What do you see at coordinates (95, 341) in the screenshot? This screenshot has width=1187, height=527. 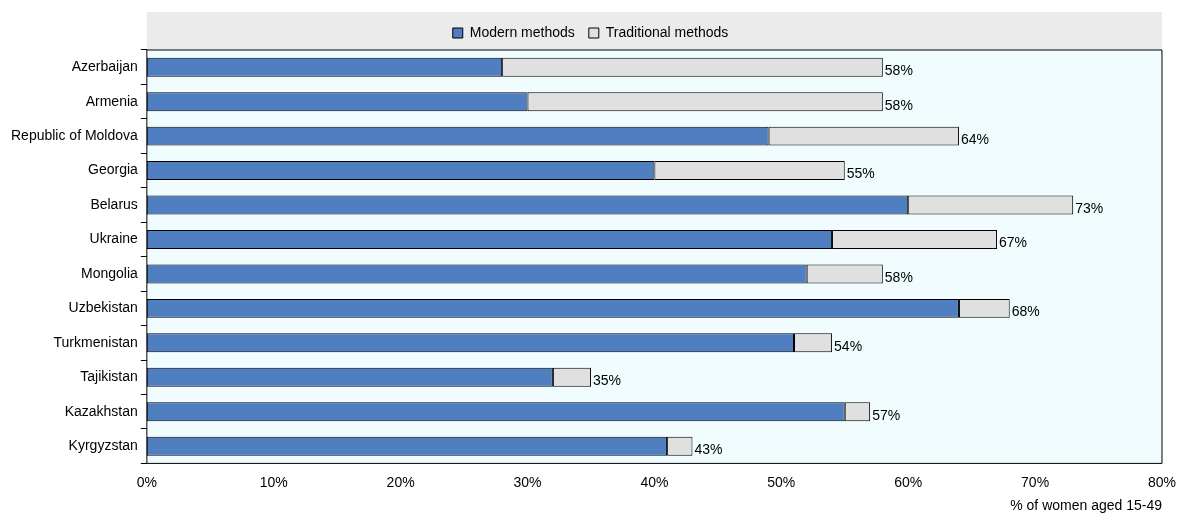 I see `y-tick-label: Turkmenistan` at bounding box center [95, 341].